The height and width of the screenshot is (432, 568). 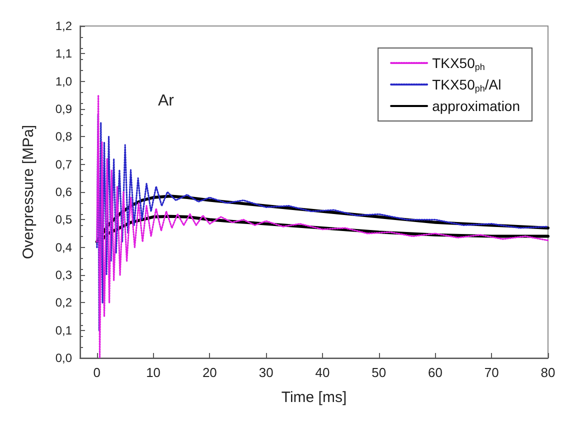 What do you see at coordinates (209, 372) in the screenshot?
I see `x-tick-label: 20` at bounding box center [209, 372].